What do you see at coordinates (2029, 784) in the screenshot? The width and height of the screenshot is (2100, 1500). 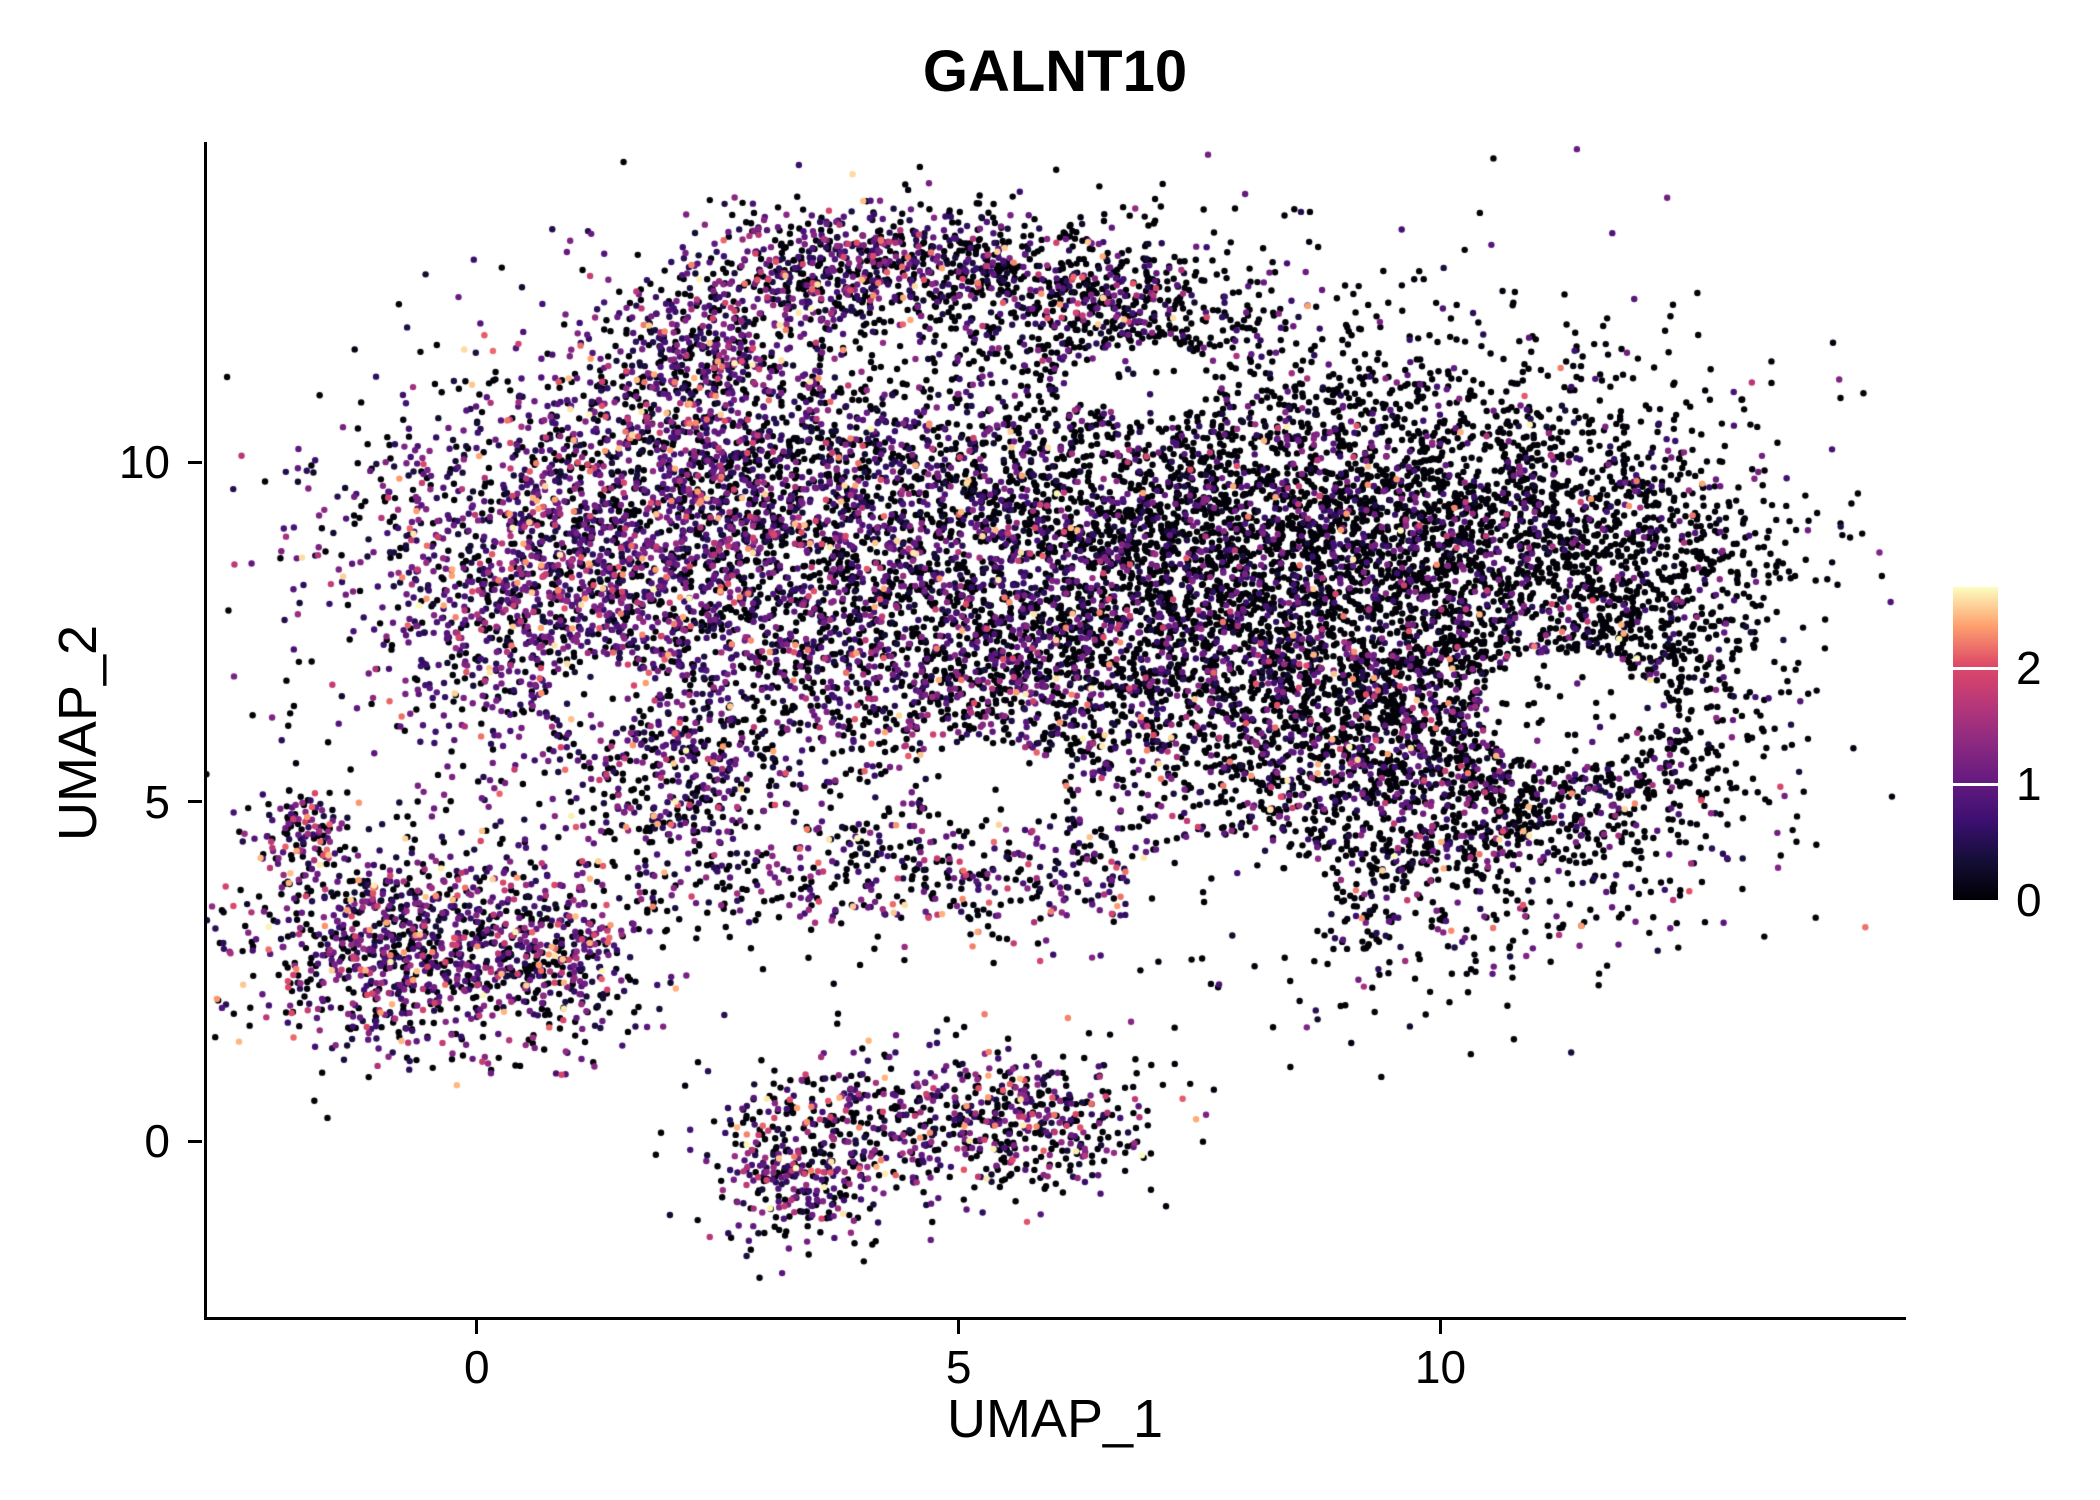 I see `colorbar-tick-label: 1` at bounding box center [2029, 784].